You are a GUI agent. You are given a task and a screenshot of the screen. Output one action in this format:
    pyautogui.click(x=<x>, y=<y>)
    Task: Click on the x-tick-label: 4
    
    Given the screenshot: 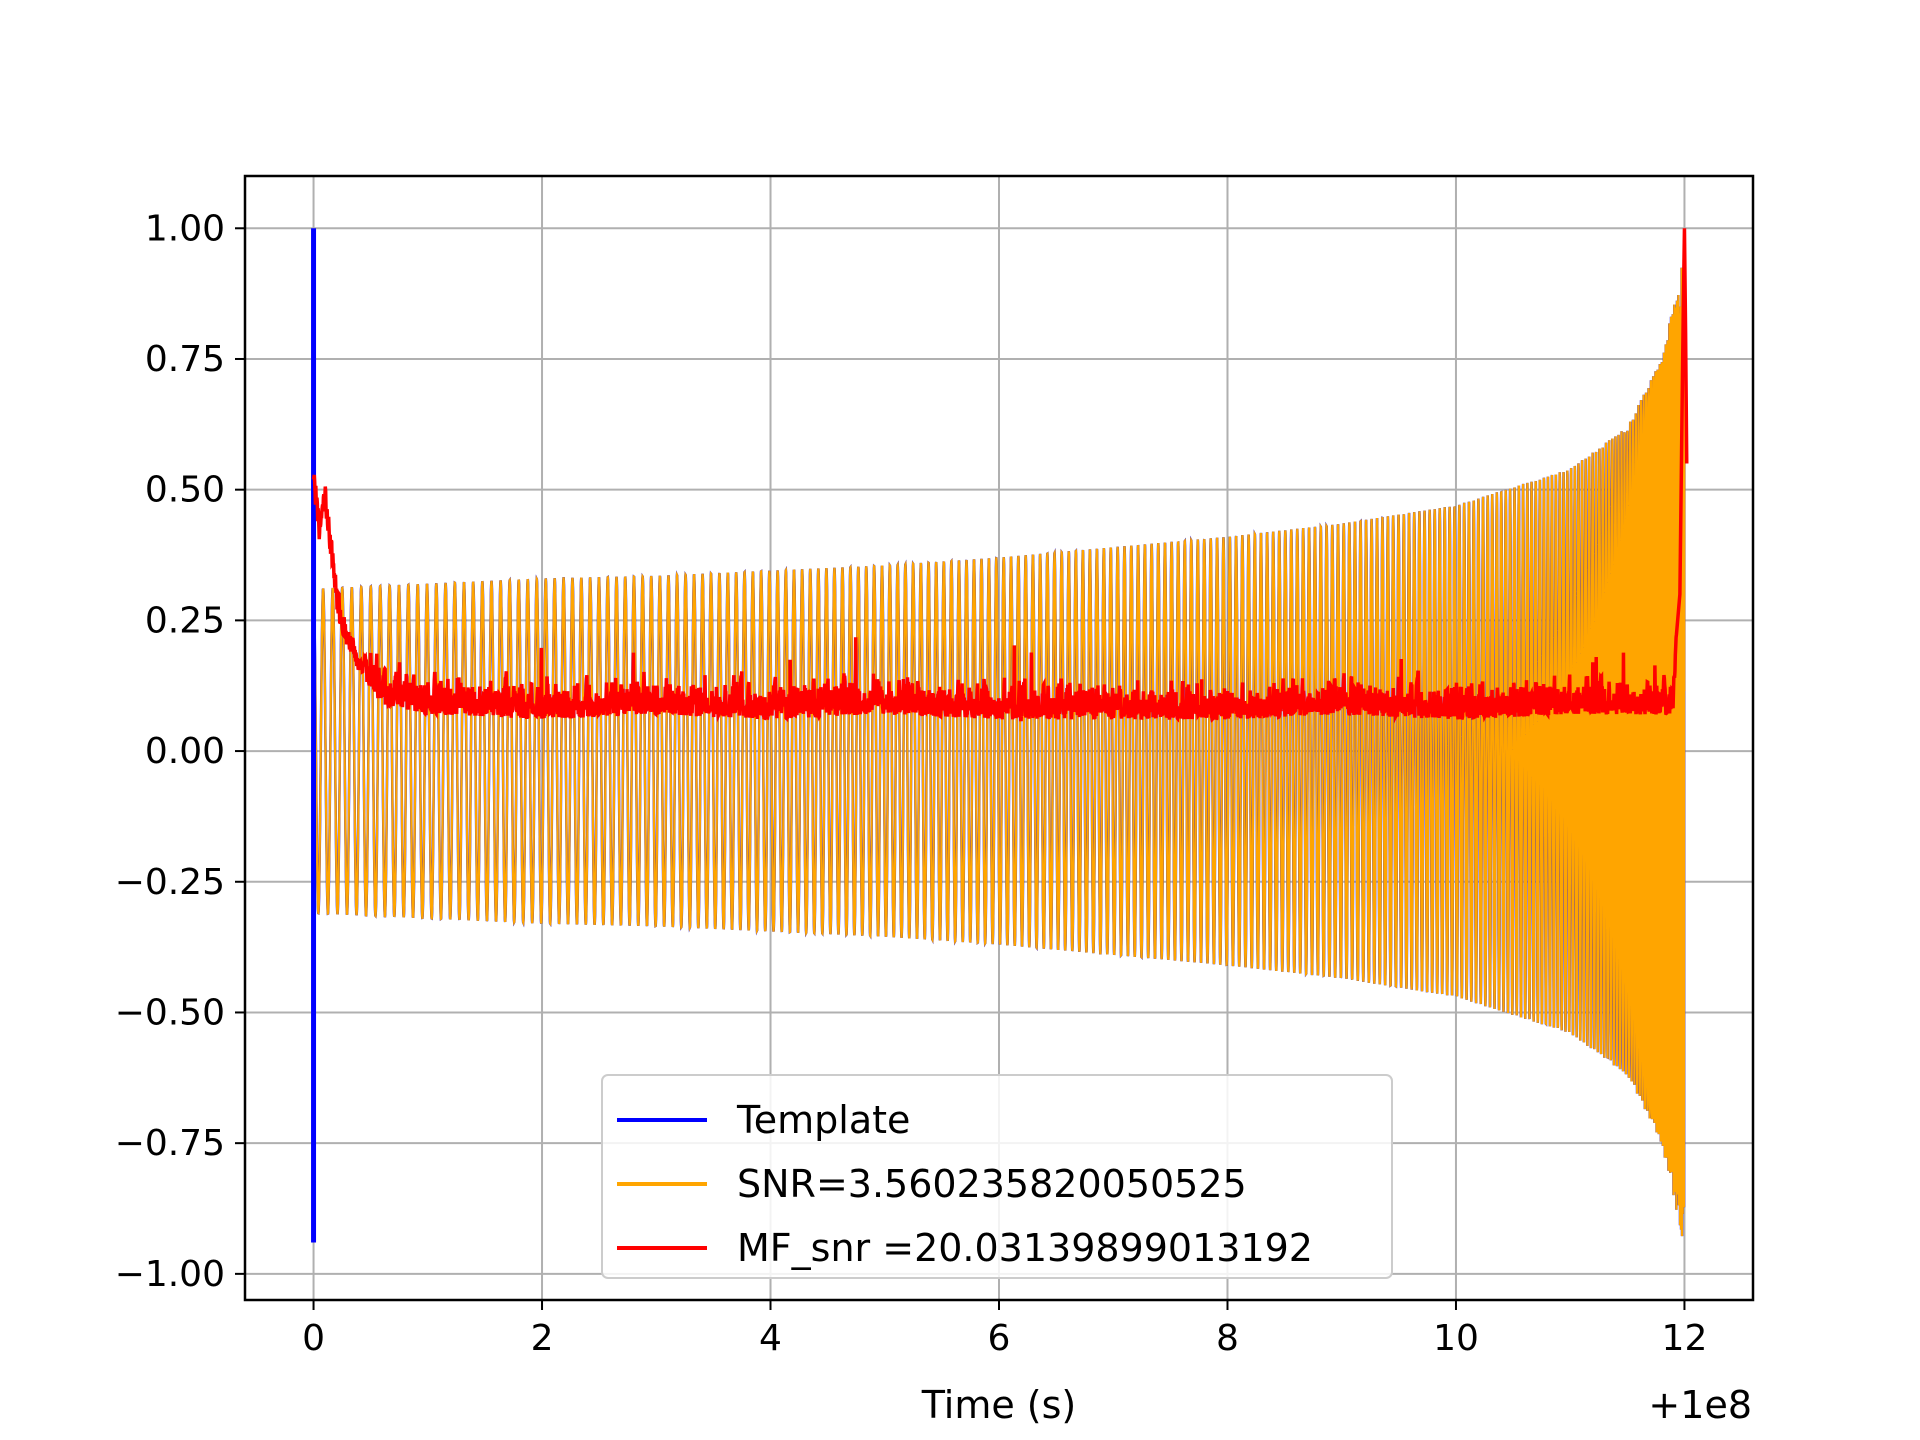 What is the action you would take?
    pyautogui.click(x=770, y=1338)
    